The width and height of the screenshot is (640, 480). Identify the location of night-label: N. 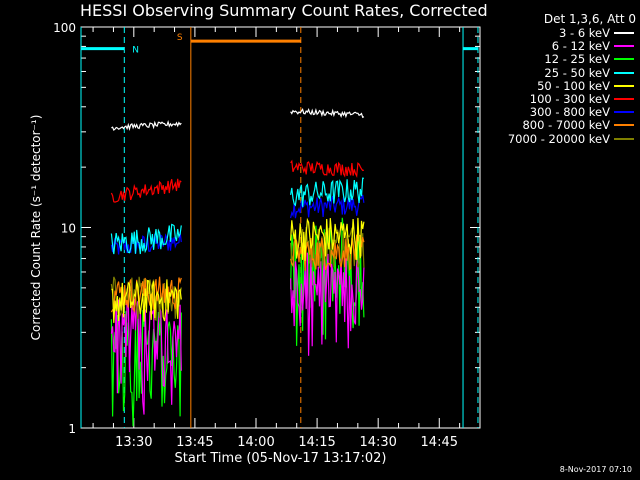
(135, 51).